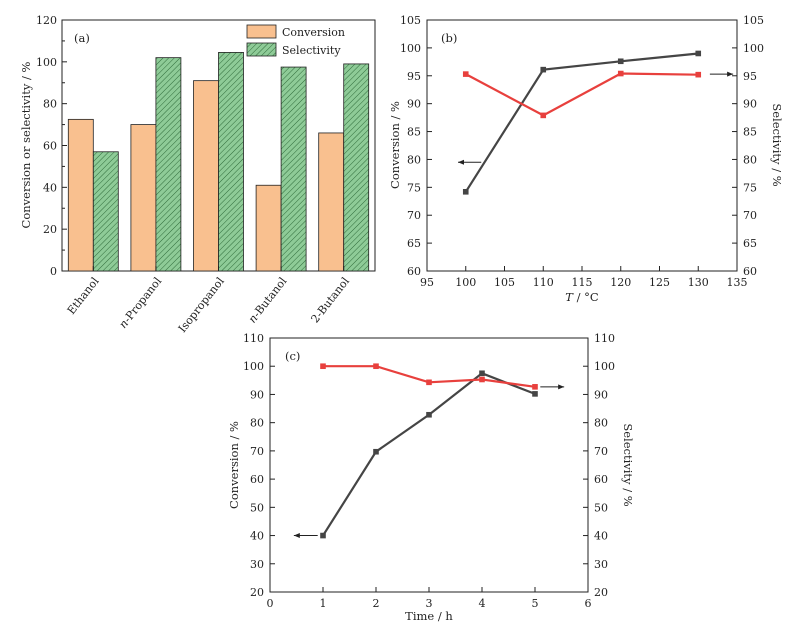 The width and height of the screenshot is (788, 623). I want to click on chart-c-x-axis-label: Time / h, so click(429, 616).